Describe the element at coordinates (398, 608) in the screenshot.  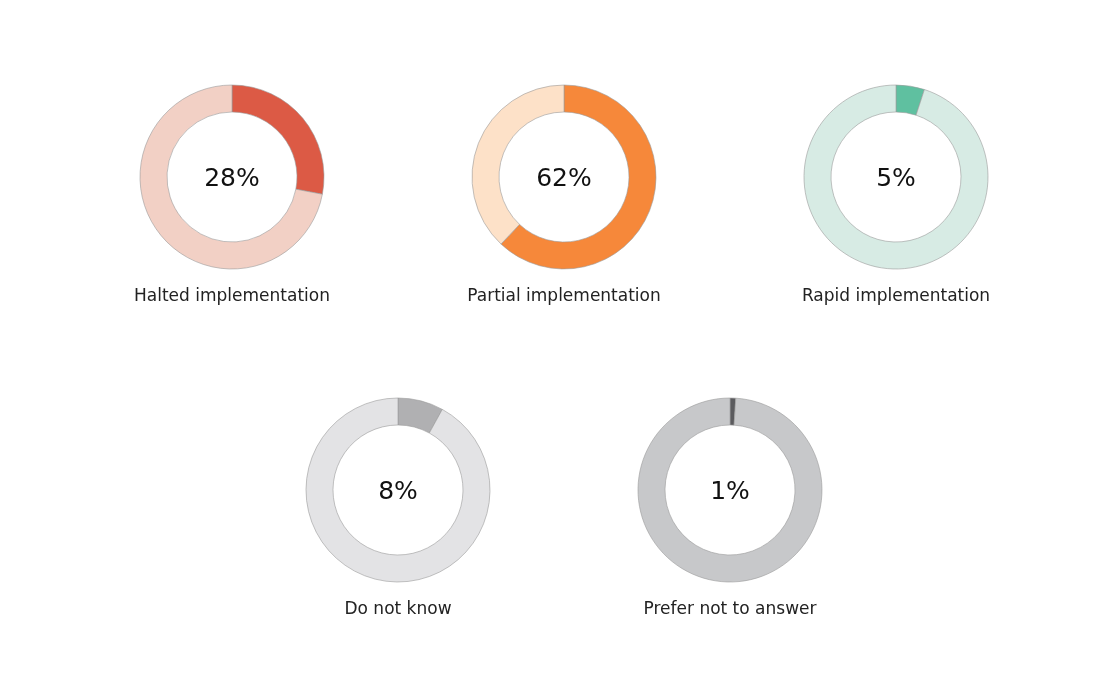
I see `text: Do not know` at that location.